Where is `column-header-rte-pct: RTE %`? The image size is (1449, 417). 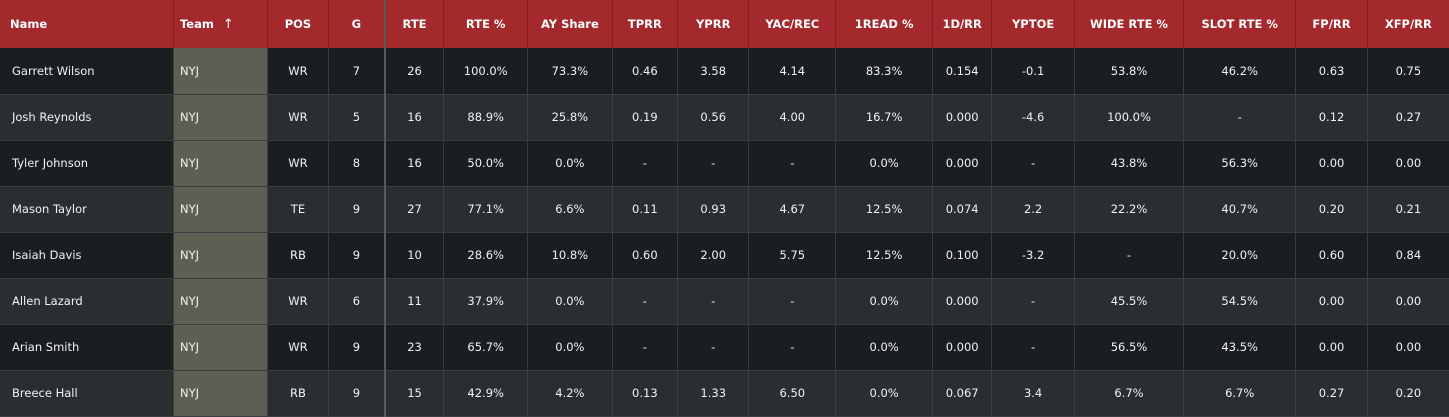 column-header-rte-pct: RTE % is located at coordinates (486, 24).